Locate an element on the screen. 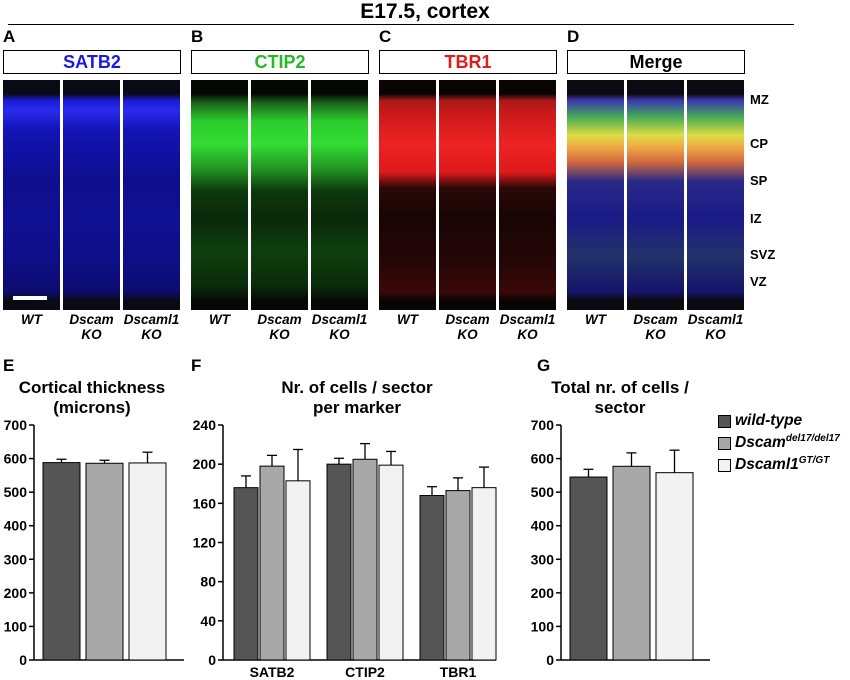  zone-label-mz: MZ is located at coordinates (759, 99).